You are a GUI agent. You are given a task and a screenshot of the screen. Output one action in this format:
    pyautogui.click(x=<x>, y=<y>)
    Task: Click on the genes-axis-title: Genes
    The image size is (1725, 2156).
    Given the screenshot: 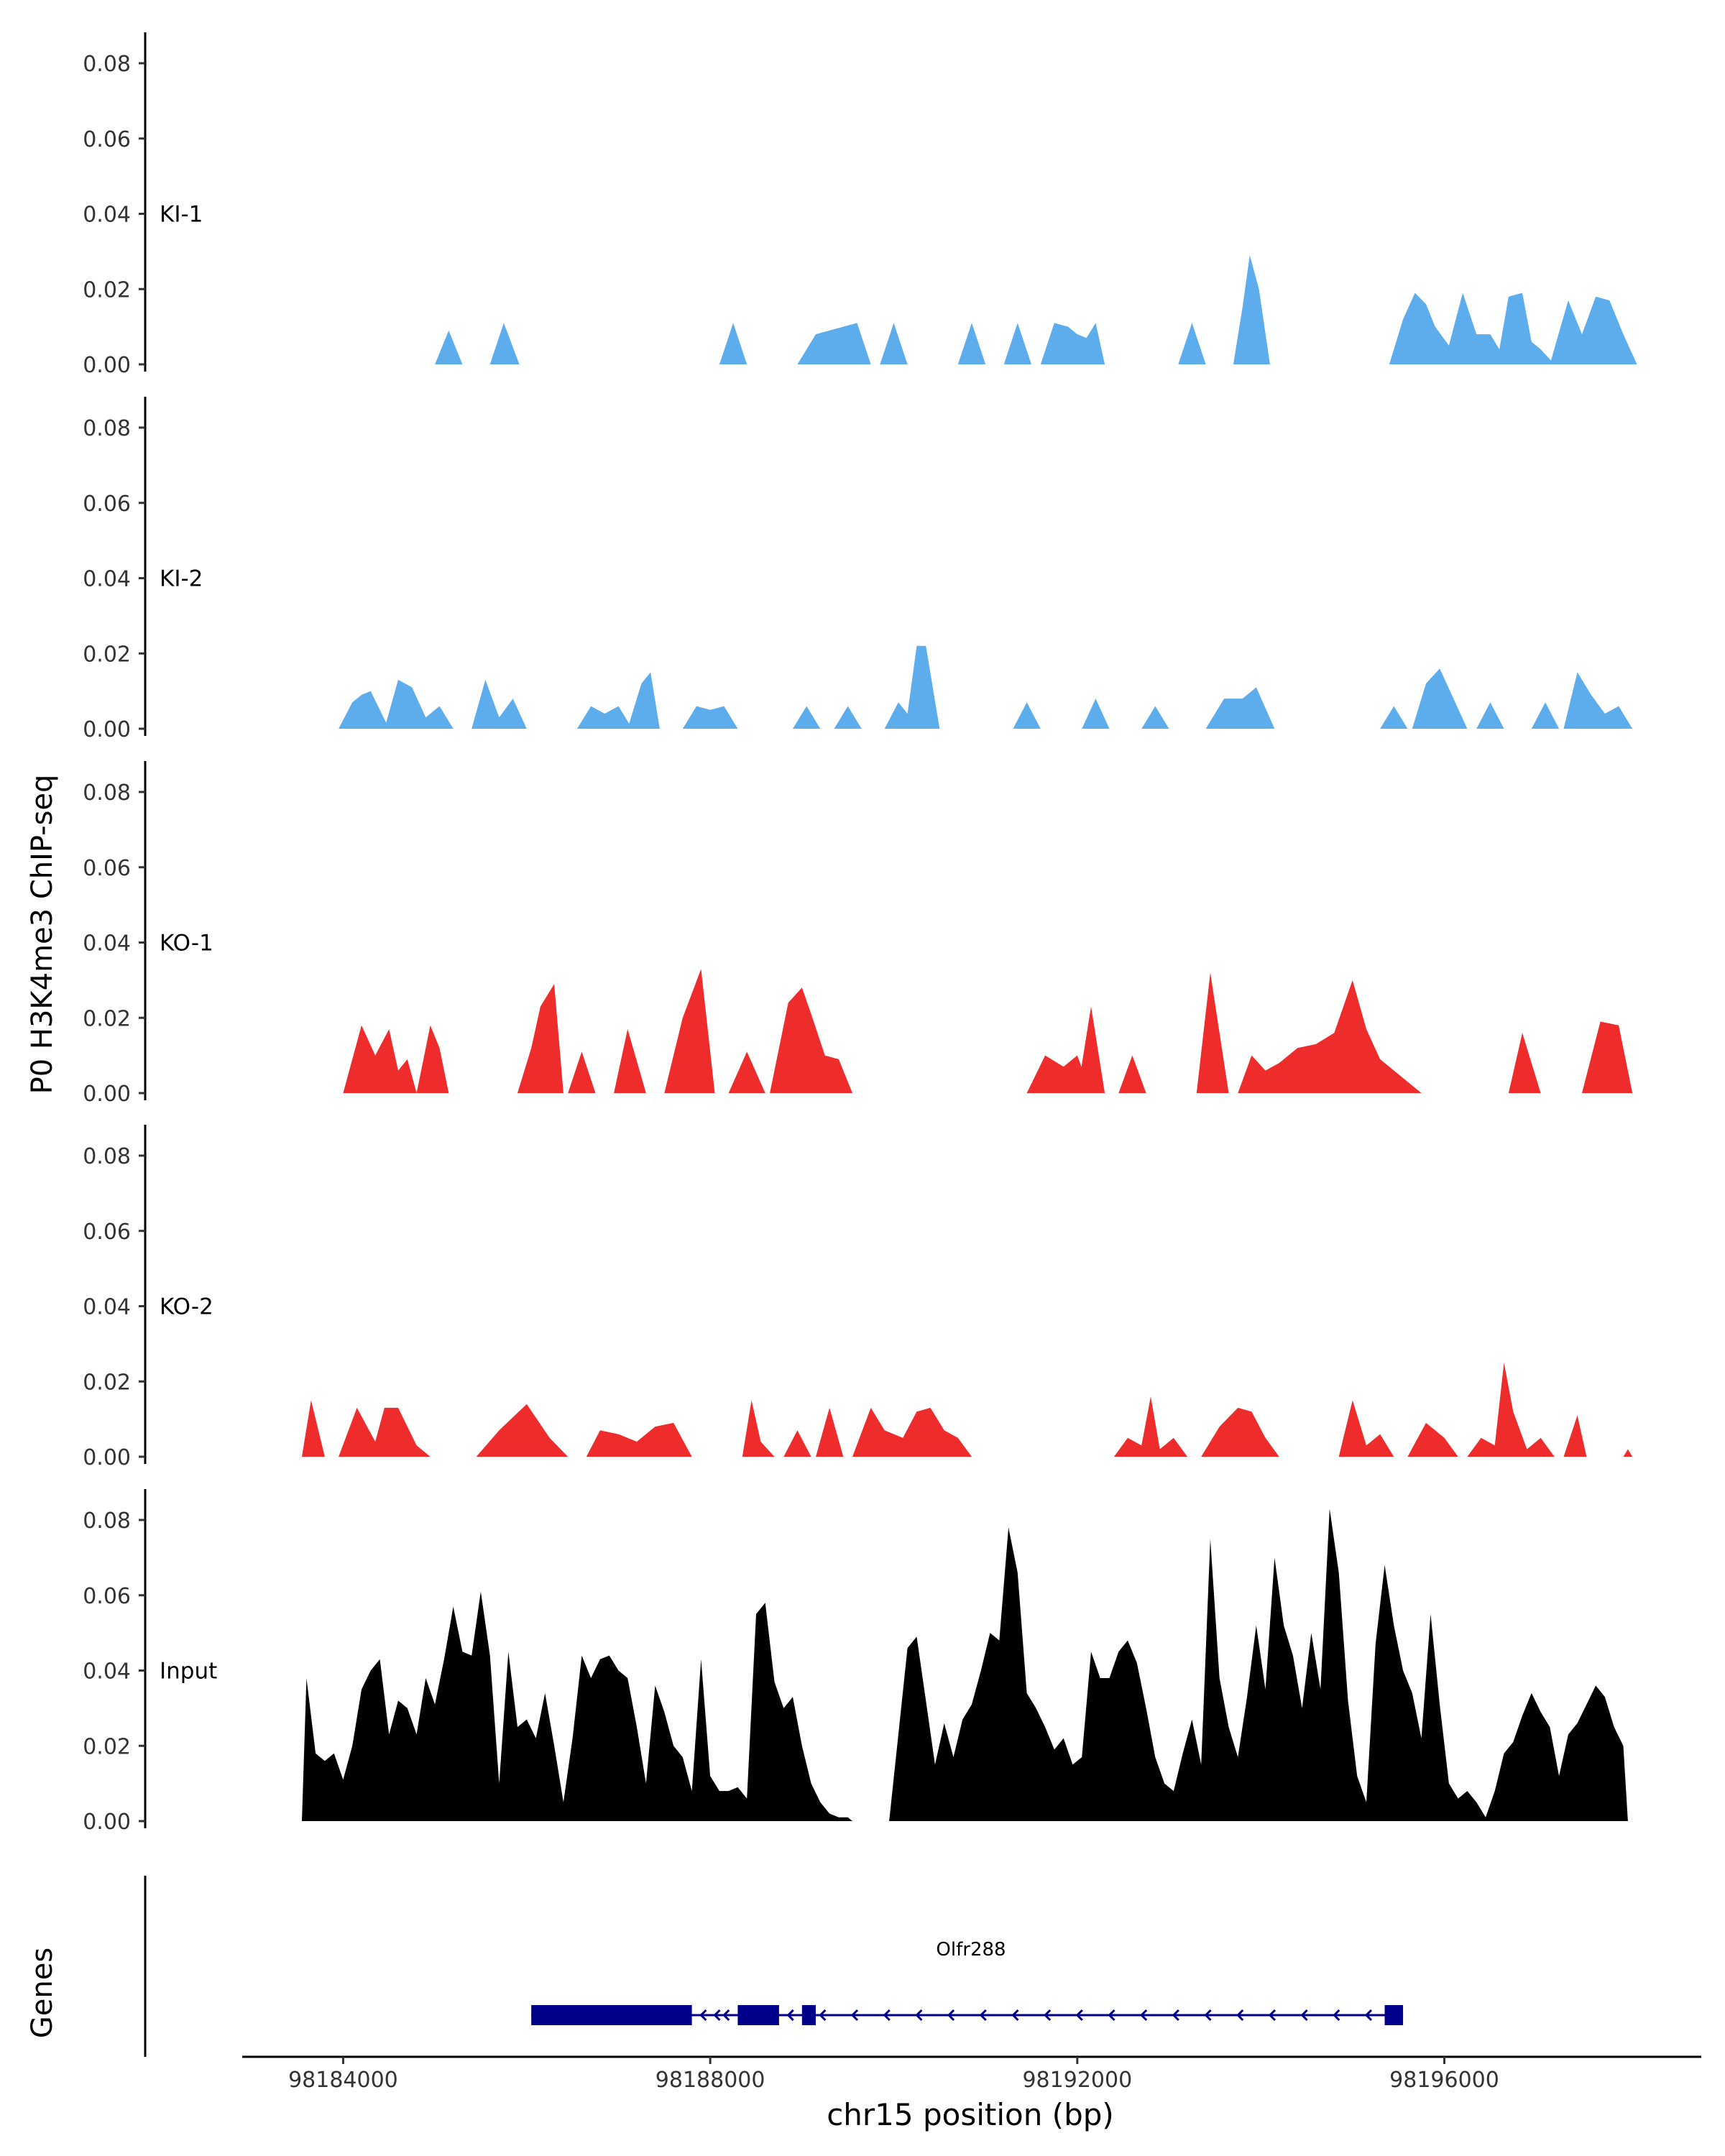 What is the action you would take?
    pyautogui.click(x=42, y=1993)
    